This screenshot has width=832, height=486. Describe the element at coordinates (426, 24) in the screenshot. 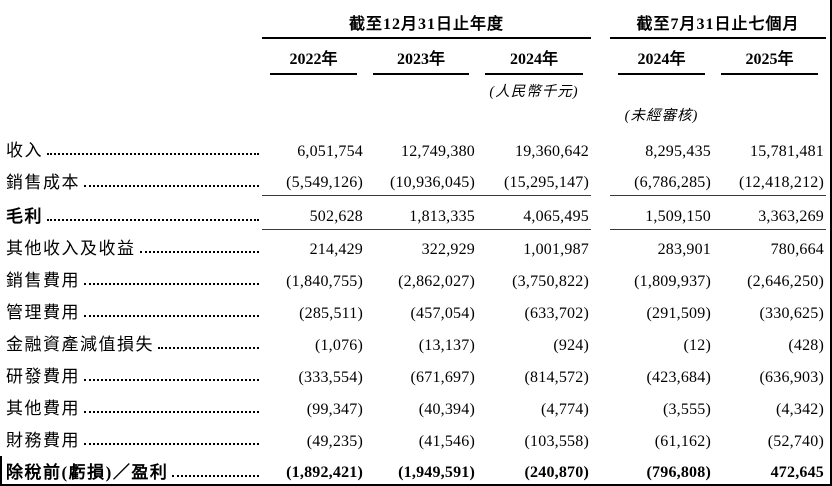

I see `period-group-annual: 截至12月31日止年度` at that location.